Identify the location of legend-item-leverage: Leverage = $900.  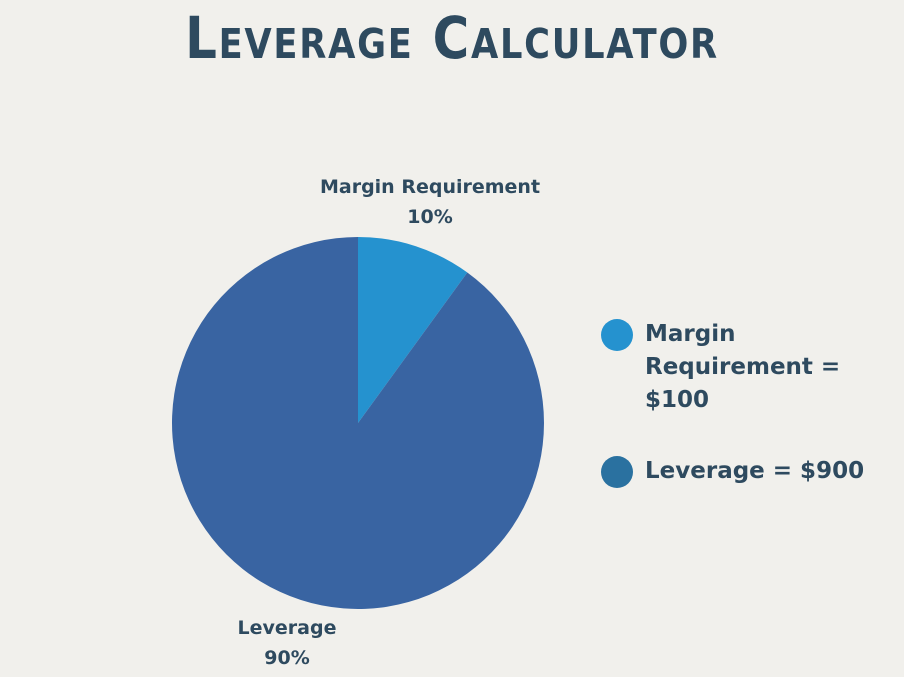
(751, 471).